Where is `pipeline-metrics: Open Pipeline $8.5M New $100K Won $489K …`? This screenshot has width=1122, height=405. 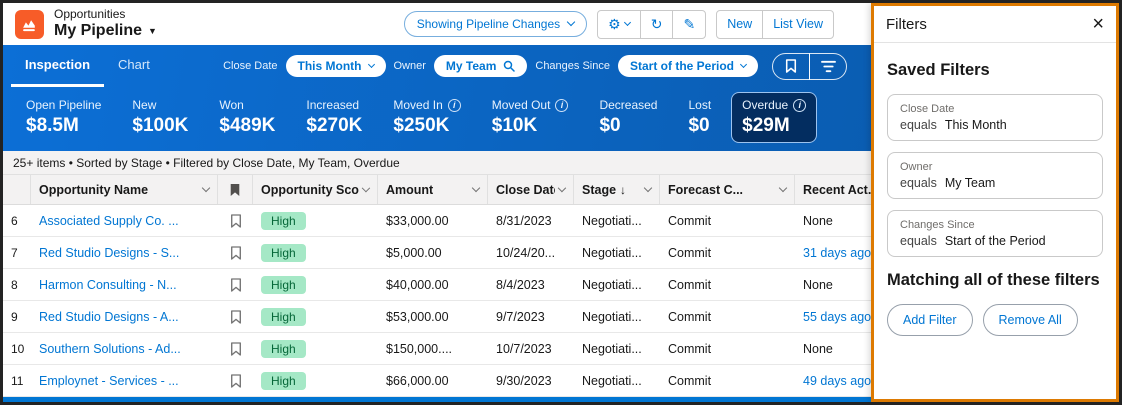 pipeline-metrics: Open Pipeline $8.5M New $100K Won $489K … is located at coordinates (561, 115).